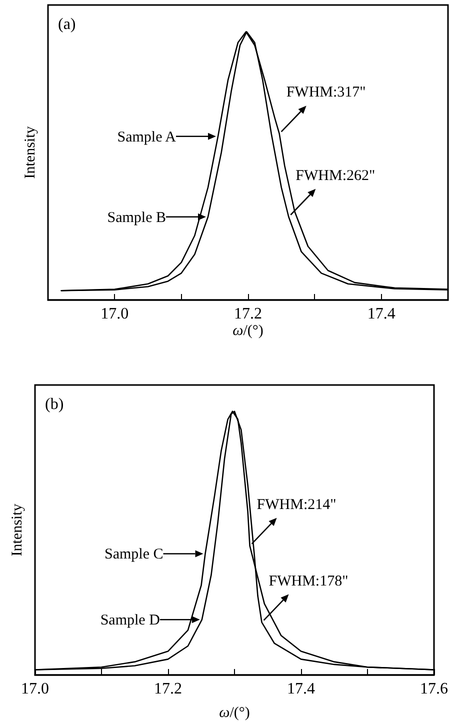 The height and width of the screenshot is (722, 454). Describe the element at coordinates (434, 689) in the screenshot. I see `x-tick-label: 17.6` at that location.